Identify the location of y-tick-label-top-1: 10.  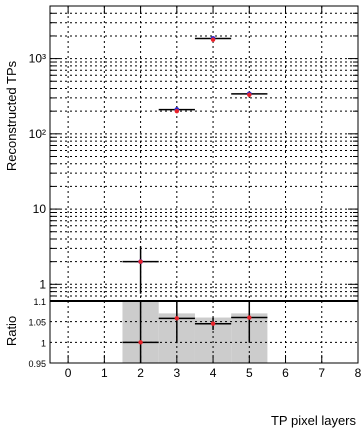
(40, 209).